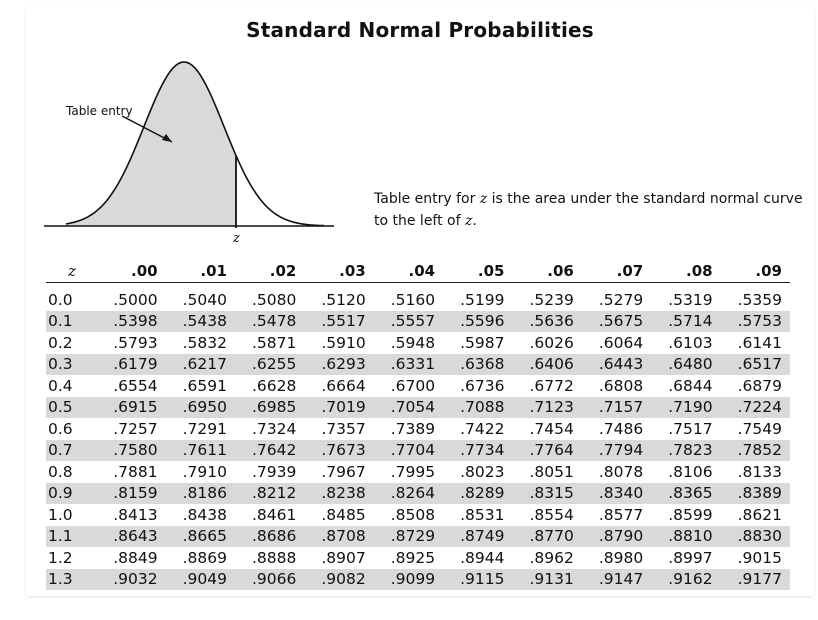 This screenshot has width=818, height=620. Describe the element at coordinates (478, 493) in the screenshot. I see `probability-cell: .8289` at that location.